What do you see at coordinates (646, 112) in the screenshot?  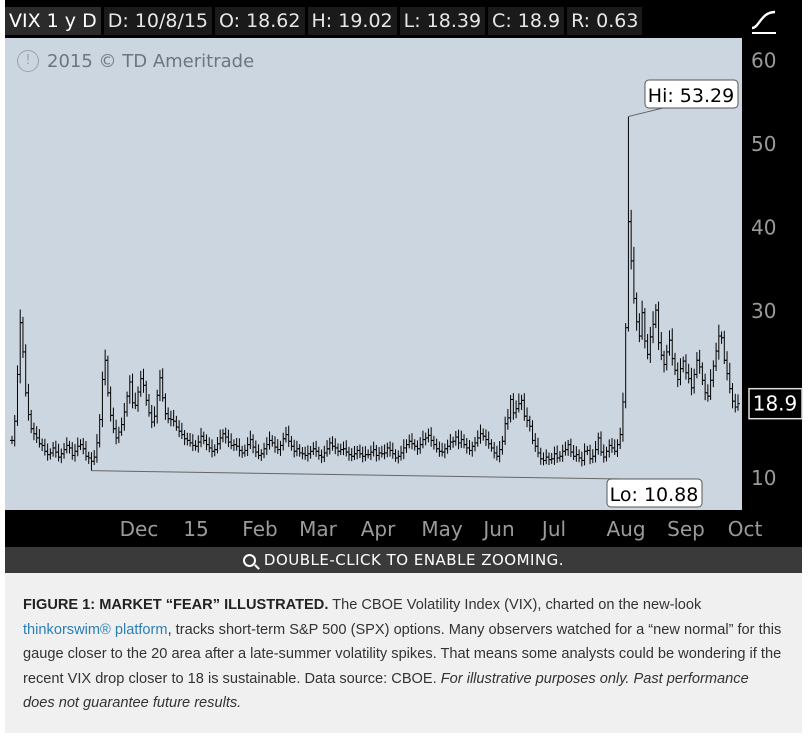 I see `hi-callout-line` at bounding box center [646, 112].